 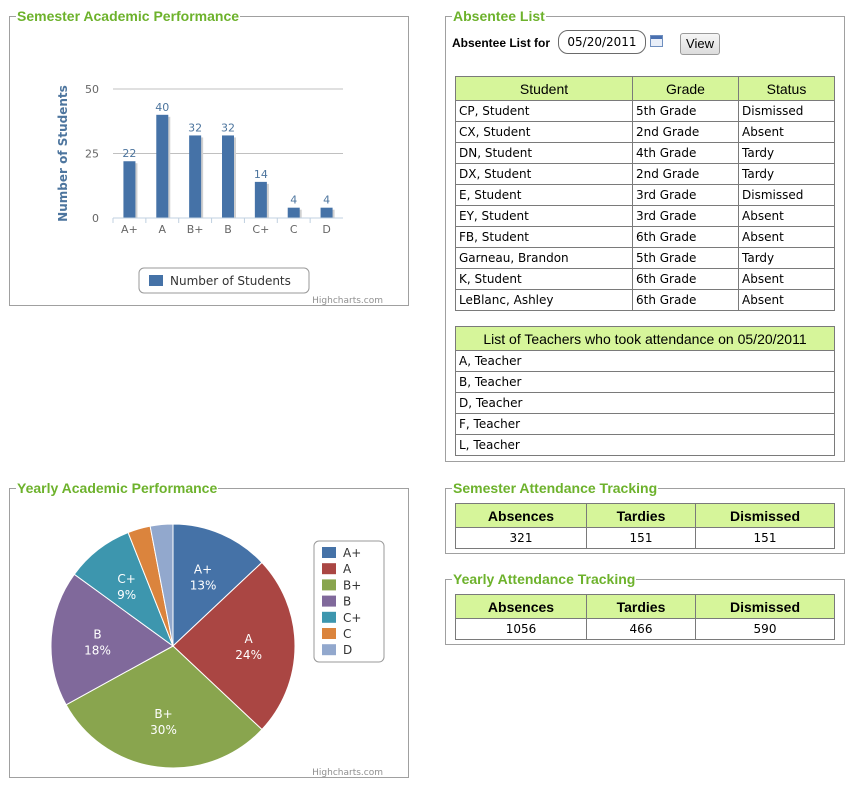 What do you see at coordinates (352, 618) in the screenshot?
I see `legend-label: C+` at bounding box center [352, 618].